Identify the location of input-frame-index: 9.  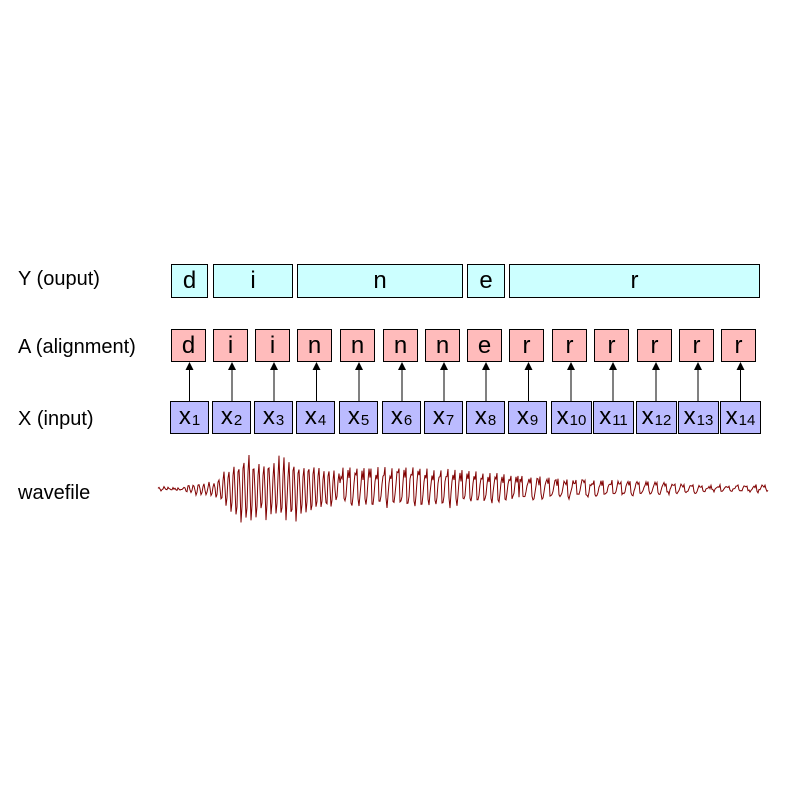
(534, 420).